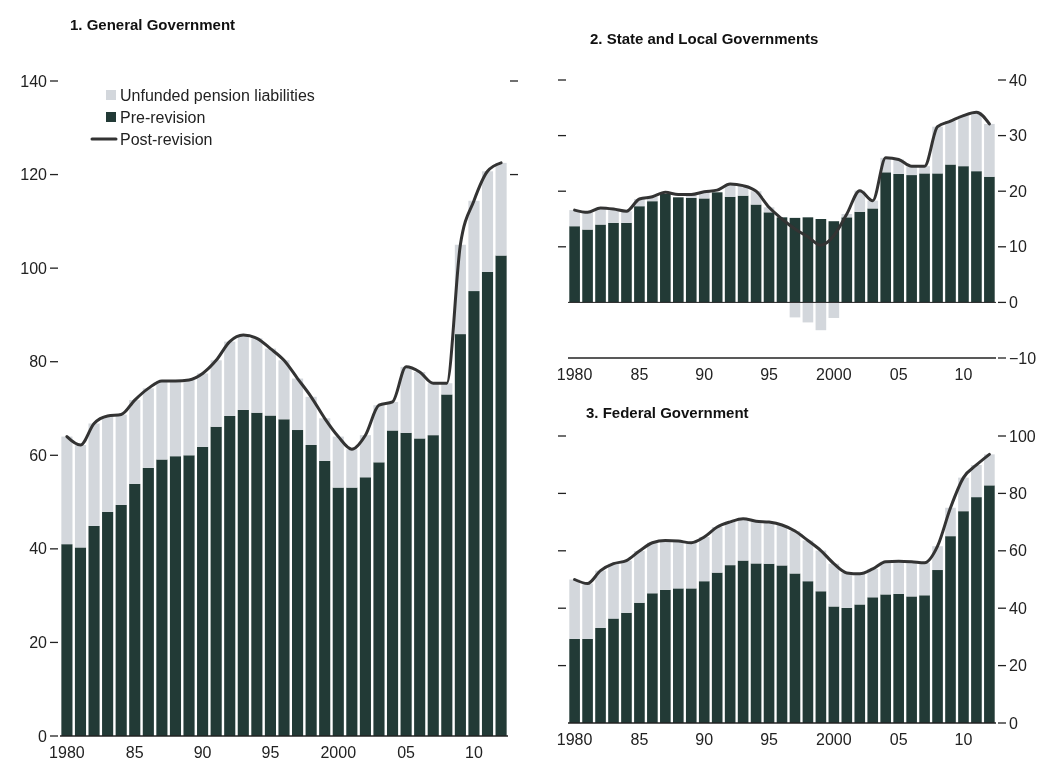 Image resolution: width=1051 pixels, height=760 pixels. Describe the element at coordinates (34, 268) in the screenshot. I see `y-tick-label: 100` at that location.